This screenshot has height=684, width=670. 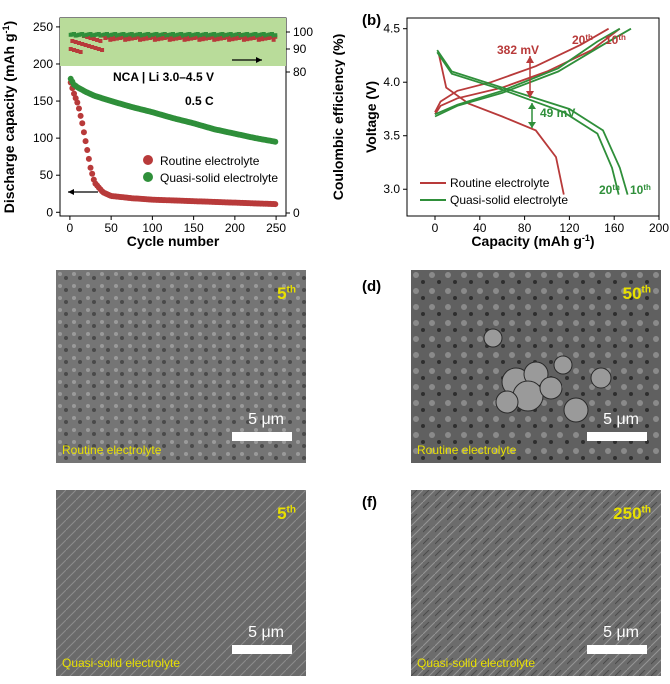 I want to click on arrow-right, so click(x=247, y=60).